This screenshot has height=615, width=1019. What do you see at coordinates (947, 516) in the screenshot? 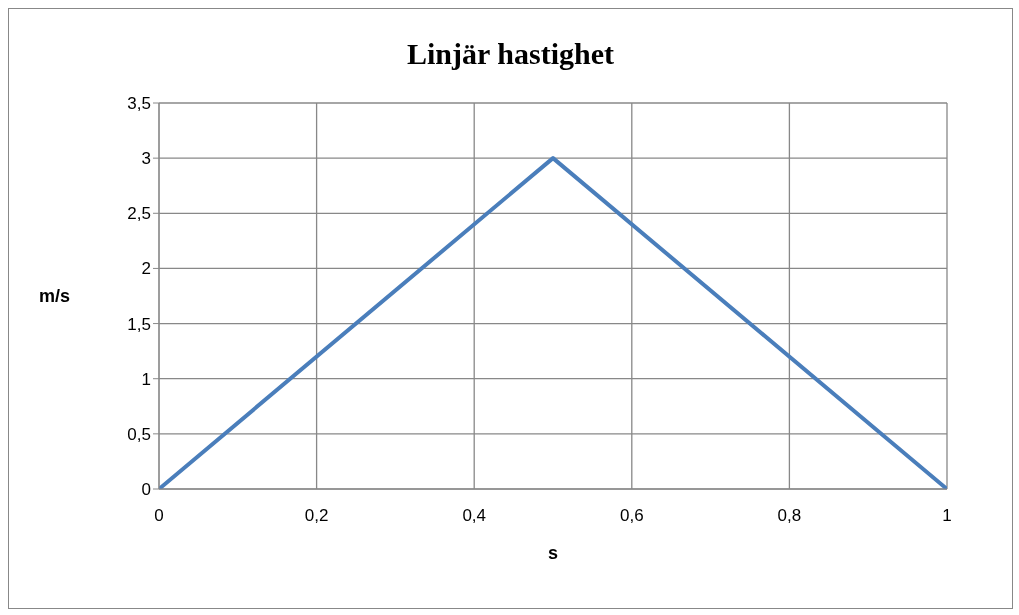
I see `x-tick-label: 1` at bounding box center [947, 516].